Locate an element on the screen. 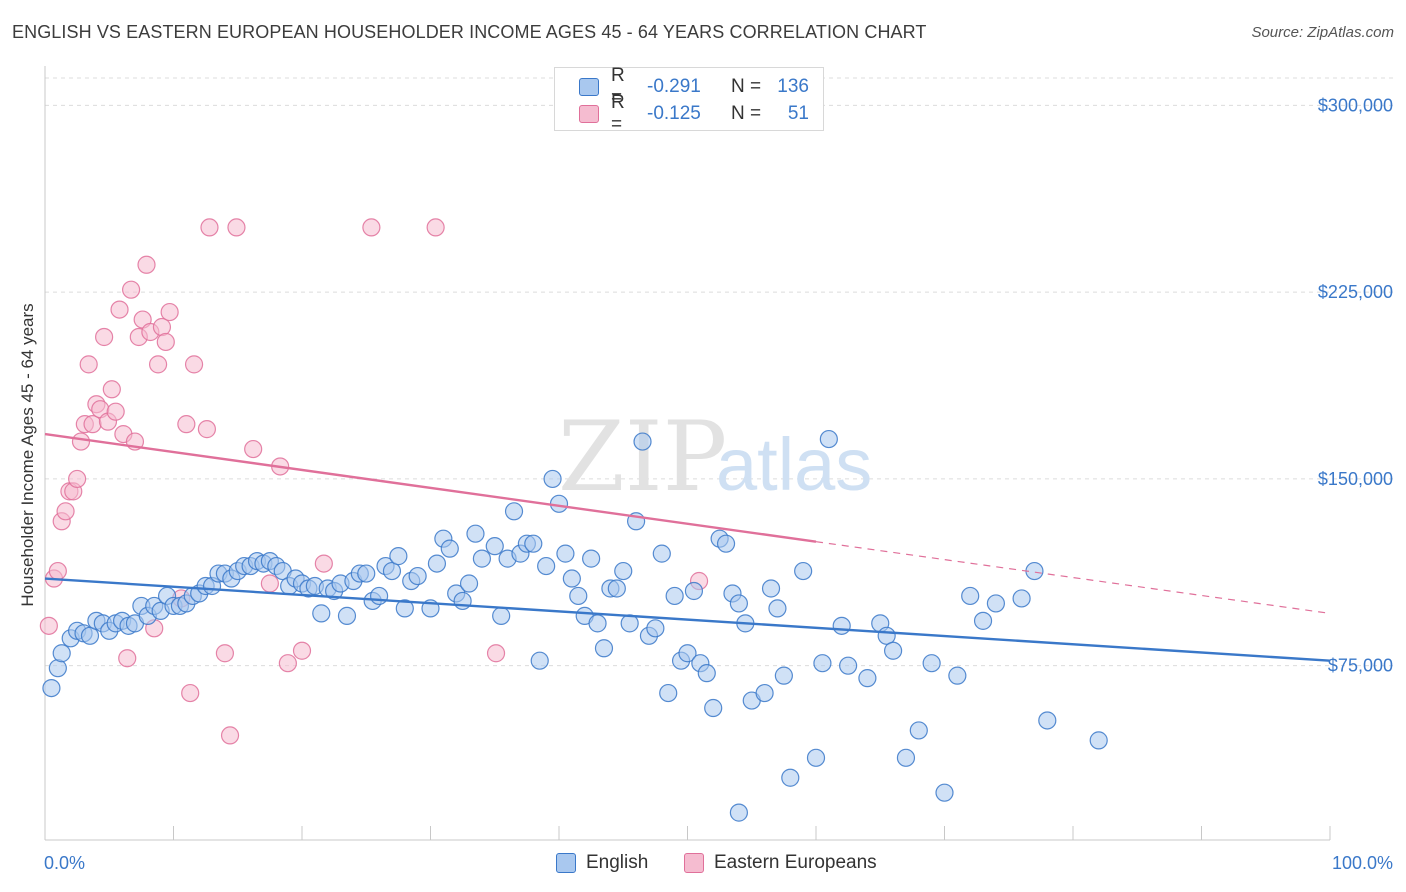 Image resolution: width=1406 pixels, height=892 pixels. y-tick-label: $225,000 is located at coordinates (1355, 292).